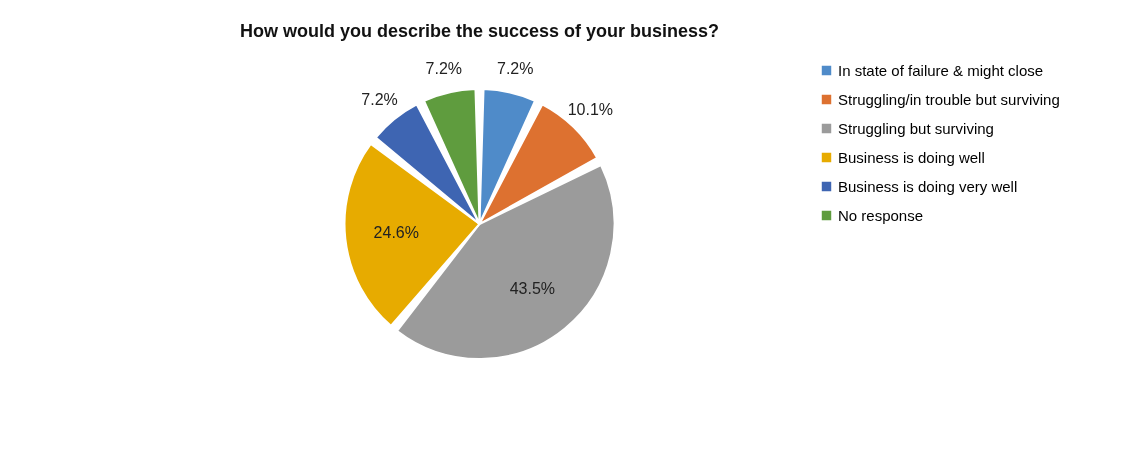 Image resolution: width=1124 pixels, height=458 pixels. What do you see at coordinates (941, 70) in the screenshot?
I see `legend-label: In state of failure & might close` at bounding box center [941, 70].